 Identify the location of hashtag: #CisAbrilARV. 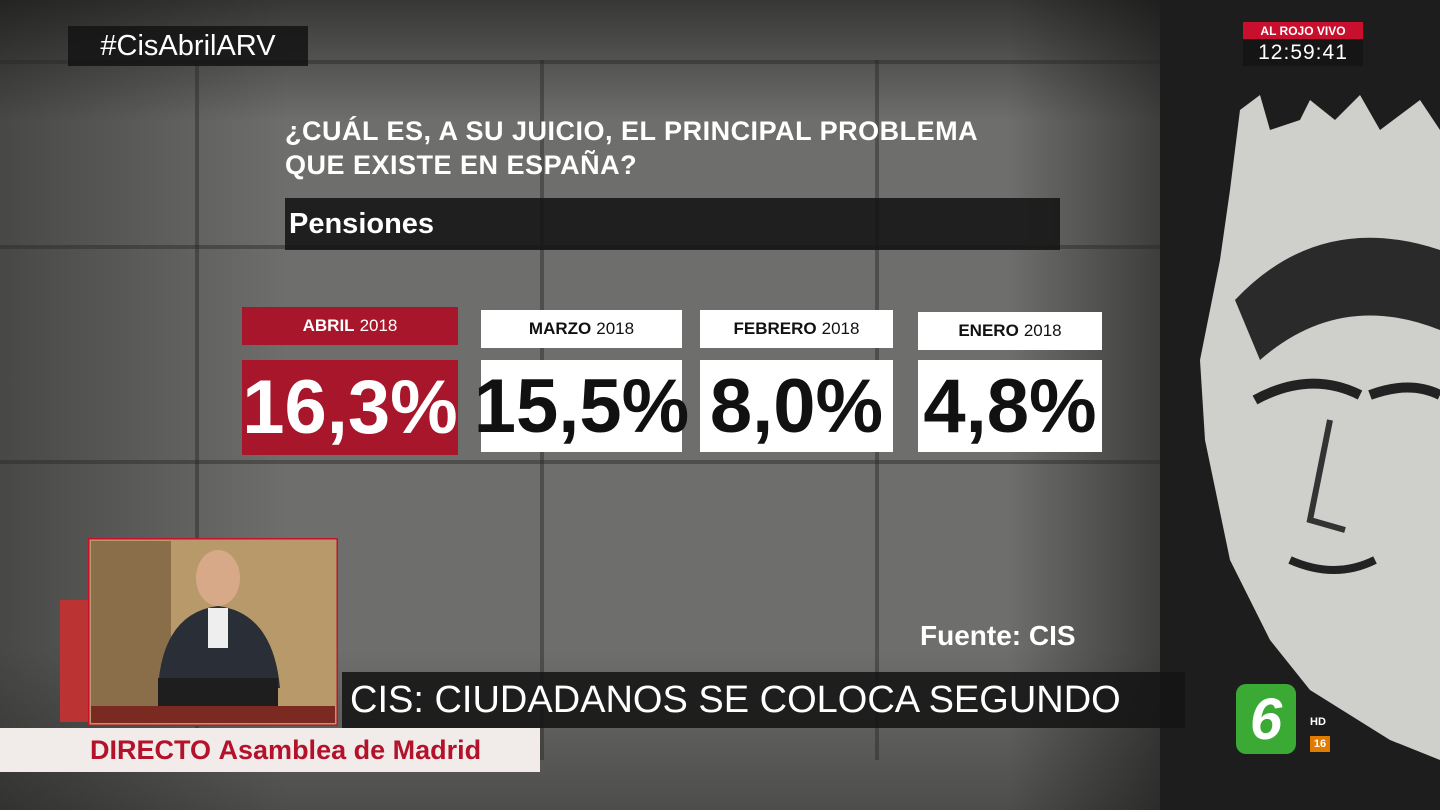
(188, 46).